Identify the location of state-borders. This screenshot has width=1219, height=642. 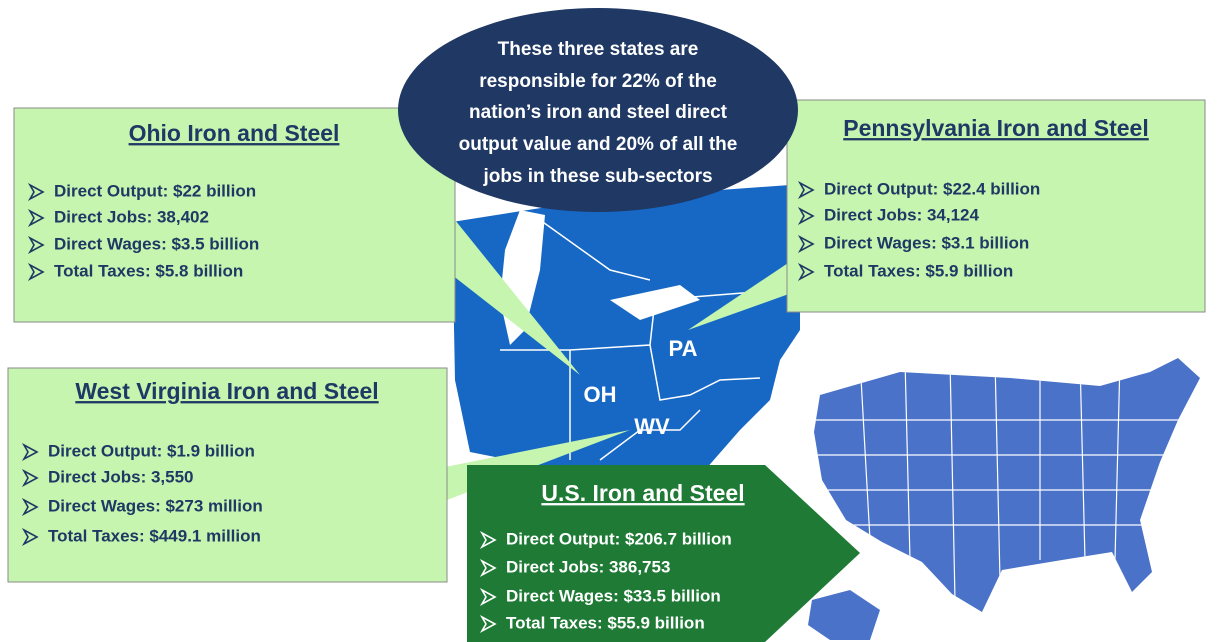
(640, 340).